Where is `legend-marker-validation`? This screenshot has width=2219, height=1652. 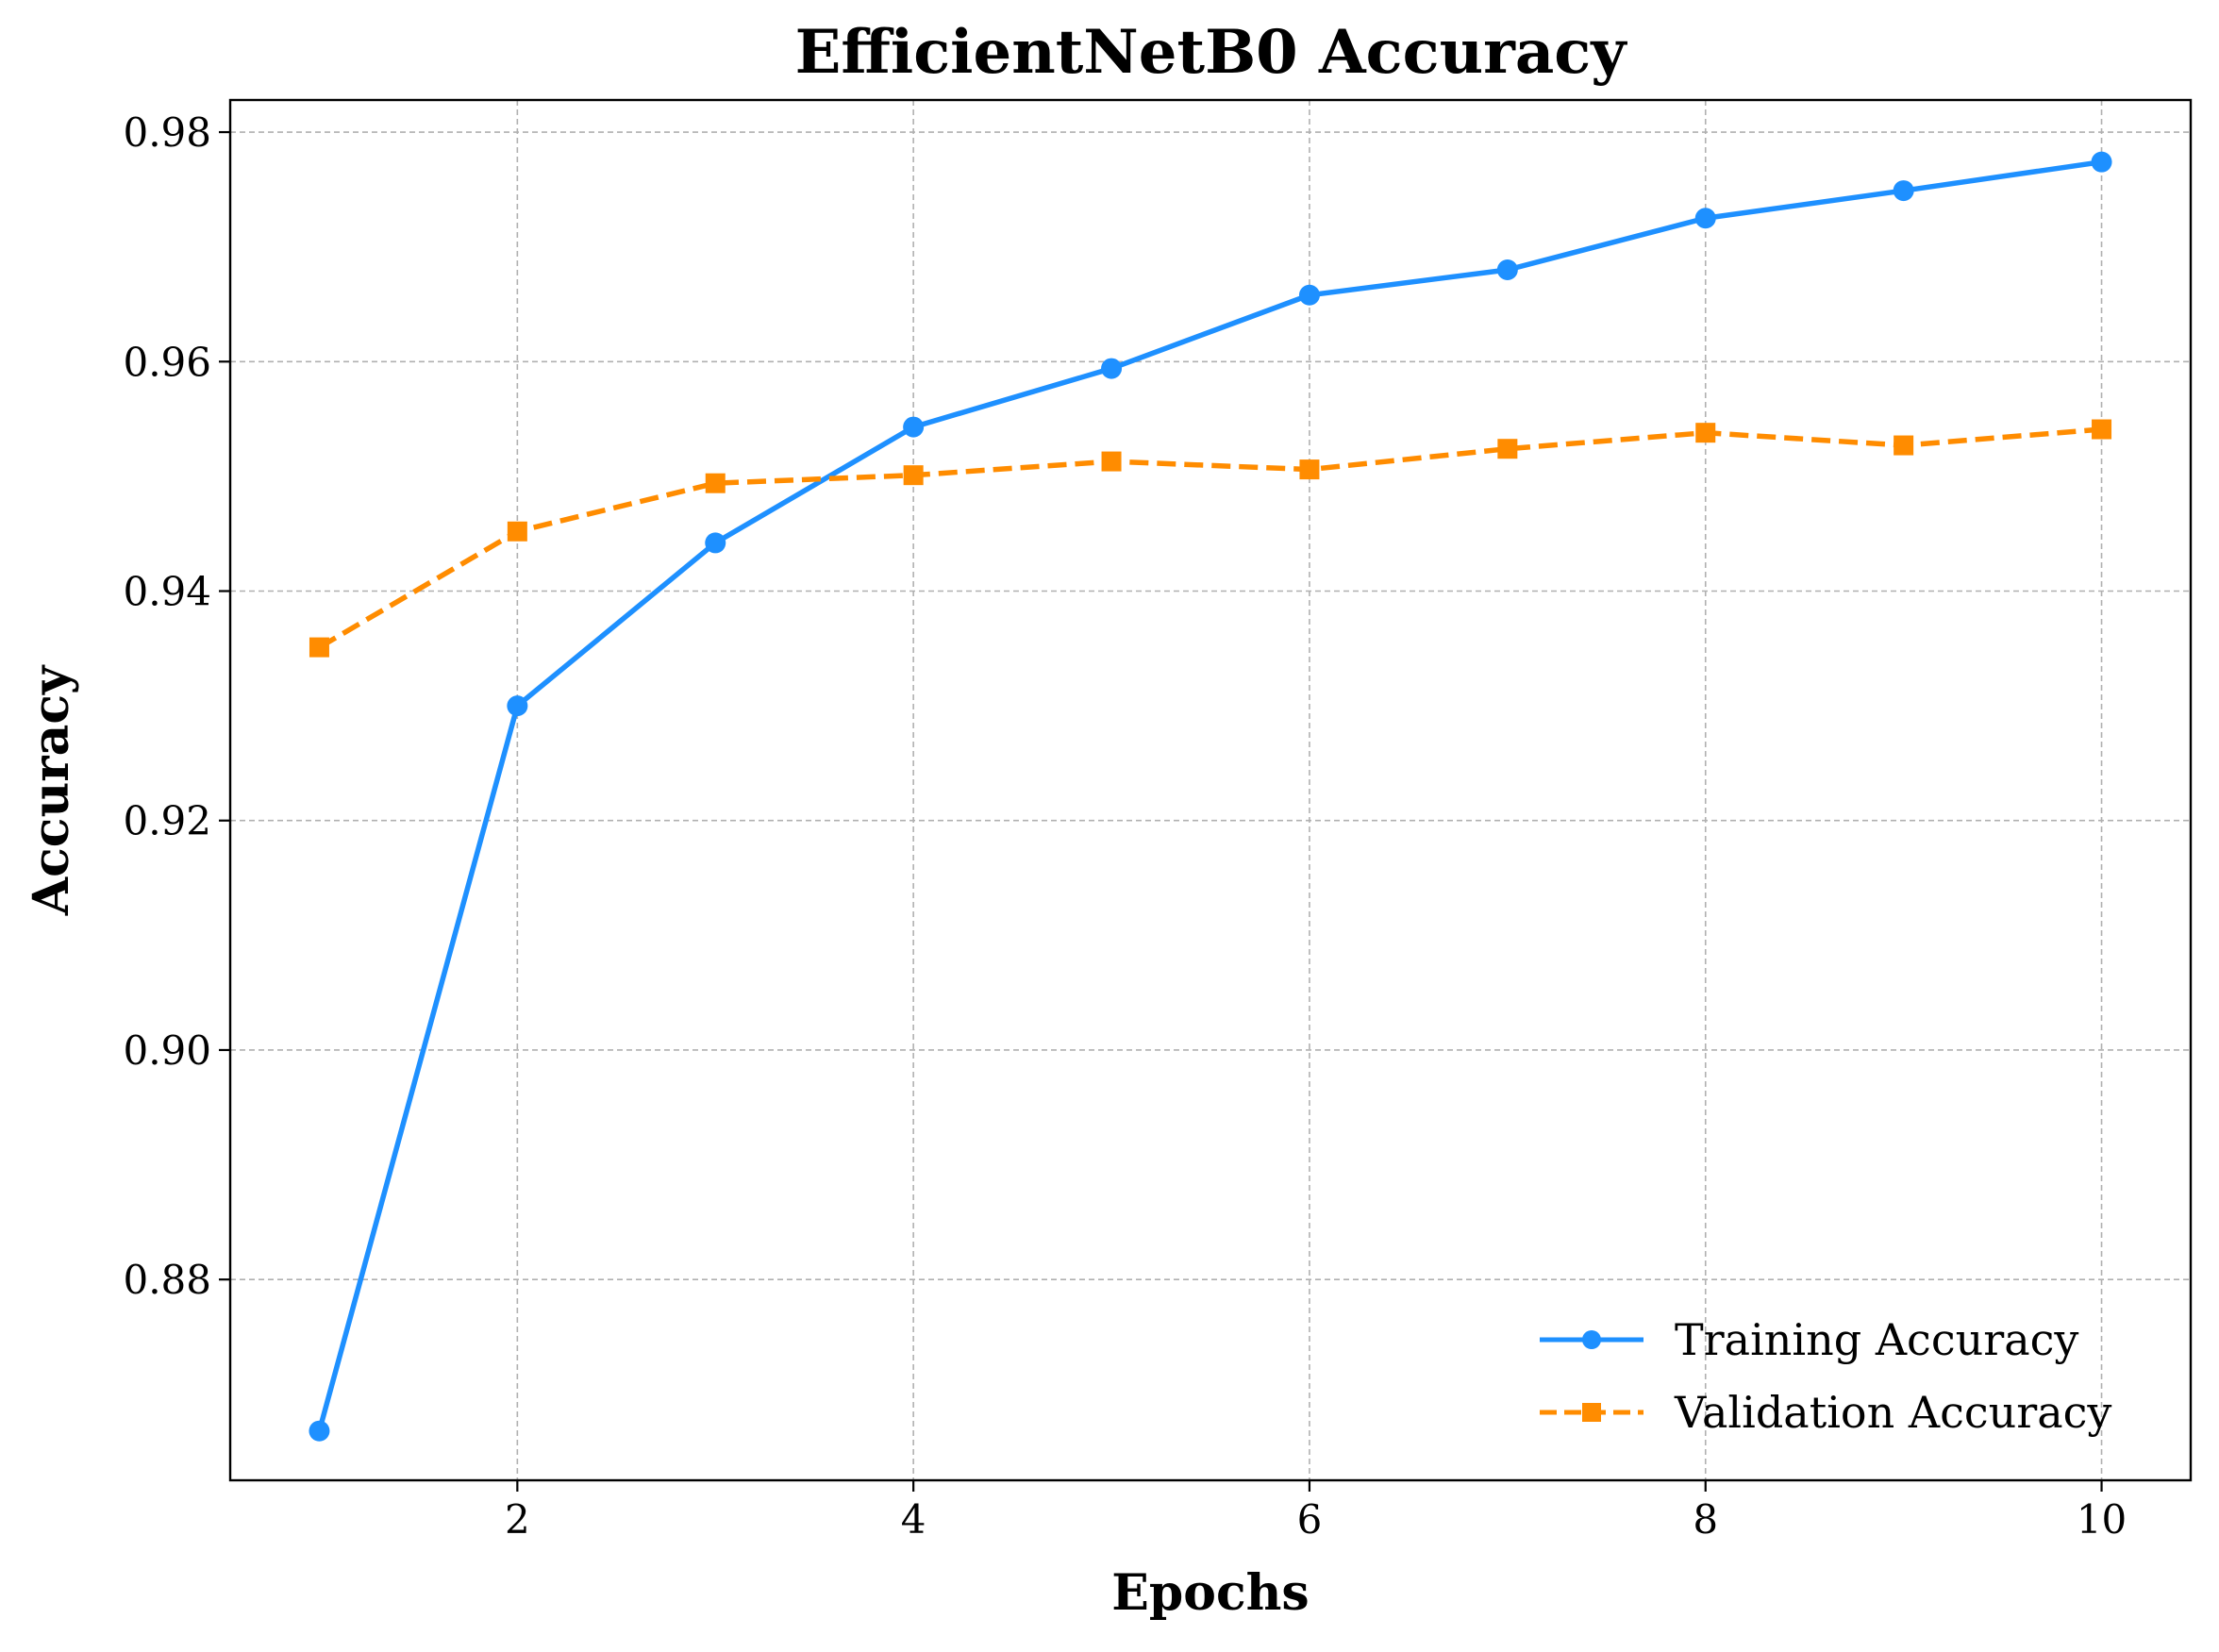 legend-marker-validation is located at coordinates (1592, 1412).